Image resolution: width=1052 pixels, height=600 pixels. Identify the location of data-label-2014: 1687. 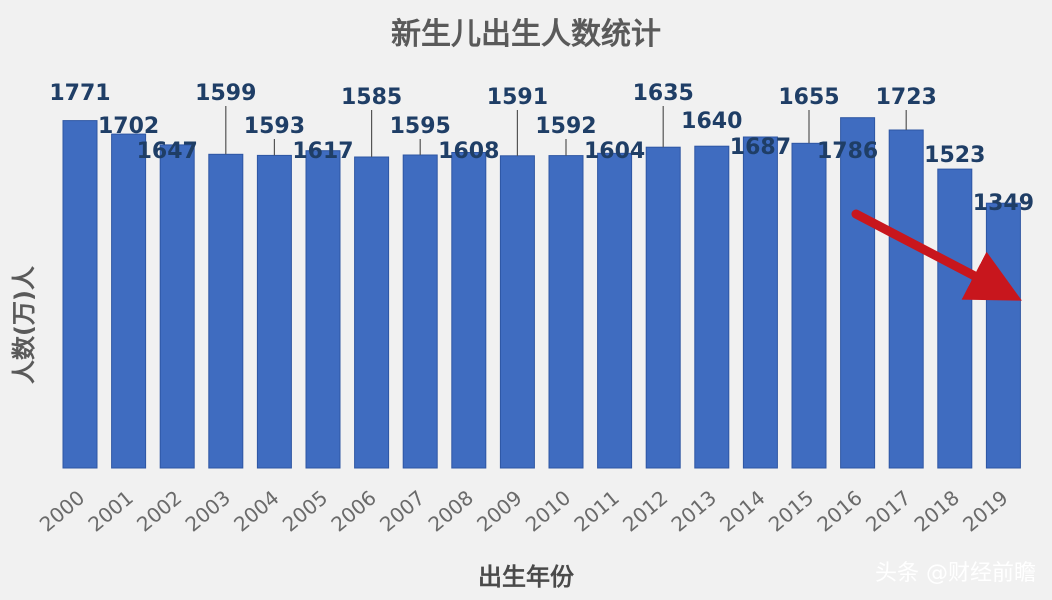
(760, 147).